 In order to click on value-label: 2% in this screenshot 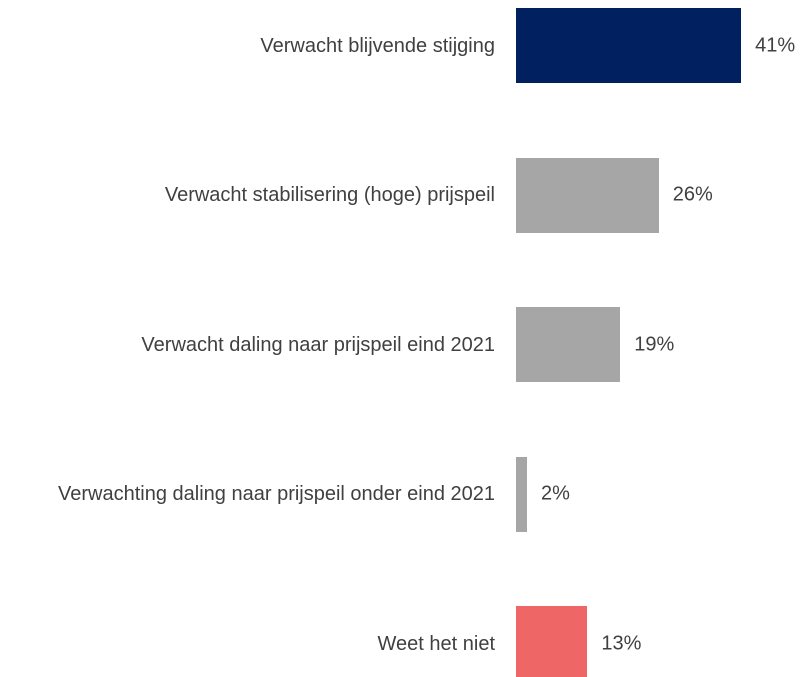, I will do `click(555, 493)`.